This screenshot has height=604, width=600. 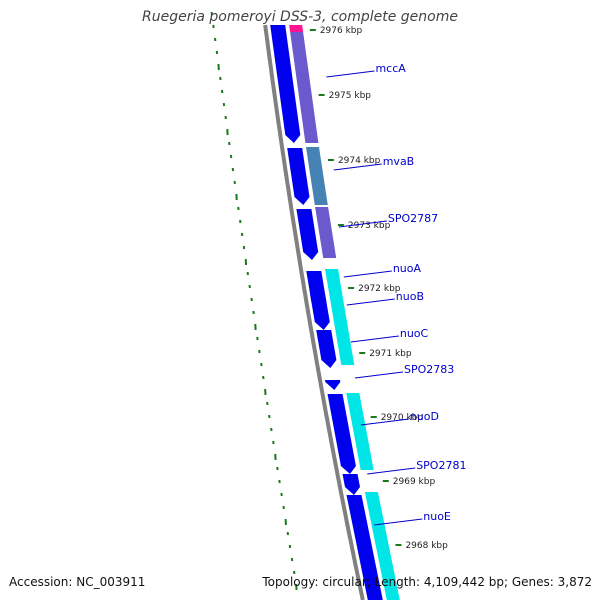 What do you see at coordinates (414, 333) in the screenshot?
I see `gene-label: nuoC` at bounding box center [414, 333].